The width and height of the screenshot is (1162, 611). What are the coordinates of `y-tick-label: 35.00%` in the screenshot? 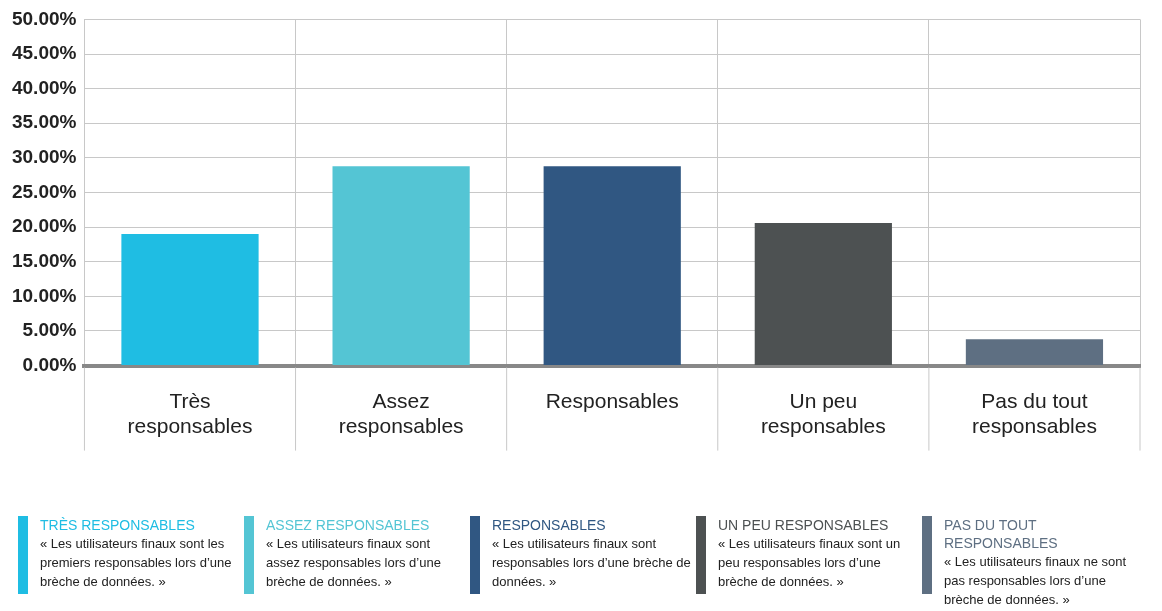 It's located at (44, 122).